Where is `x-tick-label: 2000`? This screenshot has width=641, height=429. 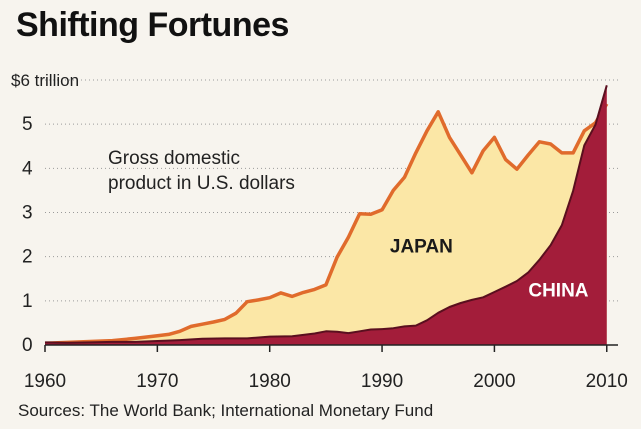
x-tick-label: 2000 is located at coordinates (494, 381).